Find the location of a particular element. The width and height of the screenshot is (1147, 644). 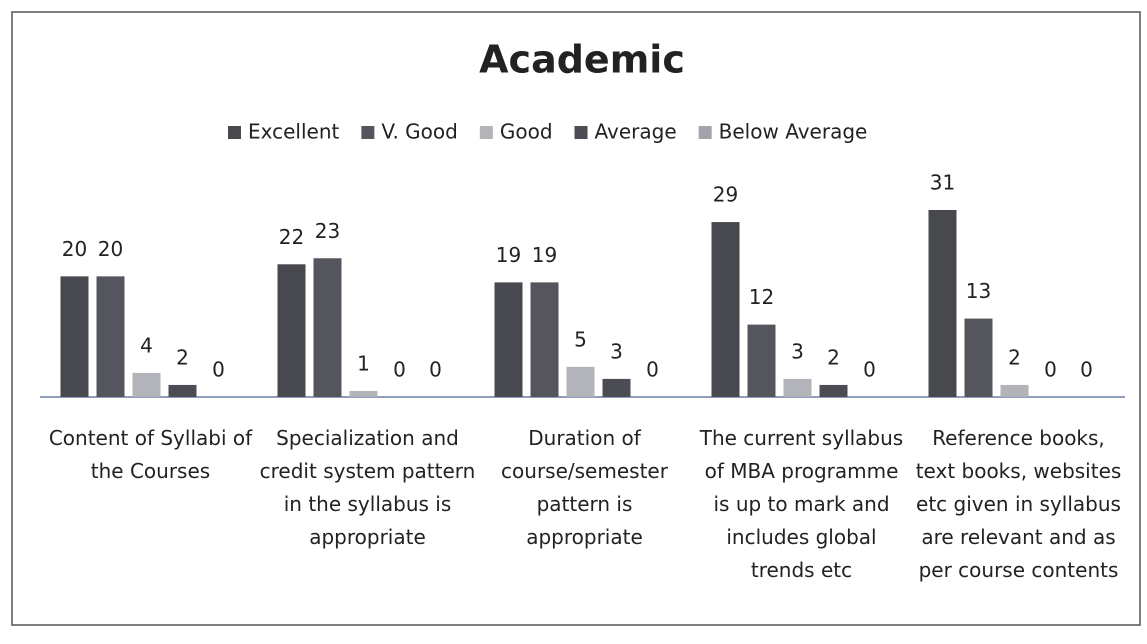

legend-label: Average is located at coordinates (636, 132).